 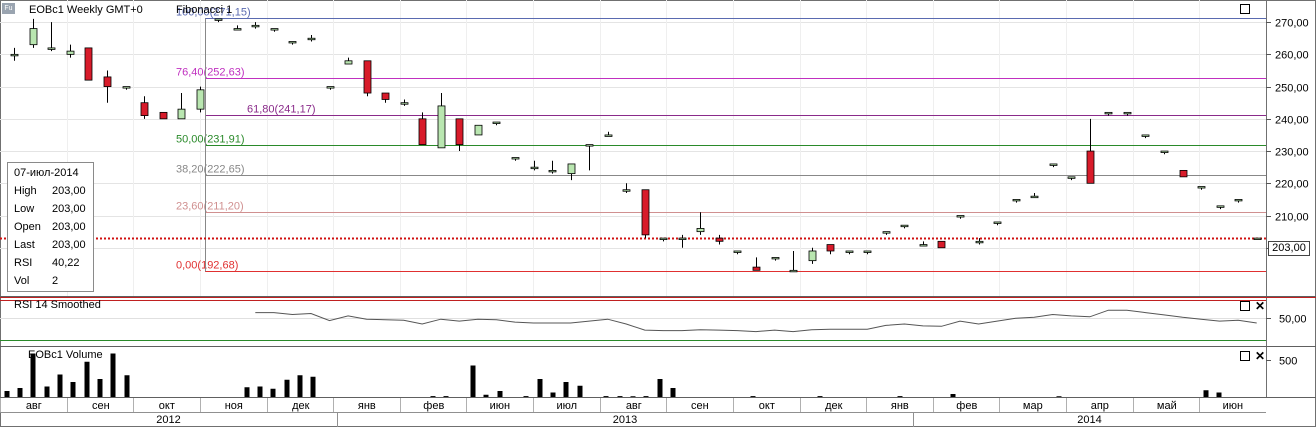 What do you see at coordinates (1289, 248) in the screenshot?
I see `last-price-tag: 203,00` at bounding box center [1289, 248].